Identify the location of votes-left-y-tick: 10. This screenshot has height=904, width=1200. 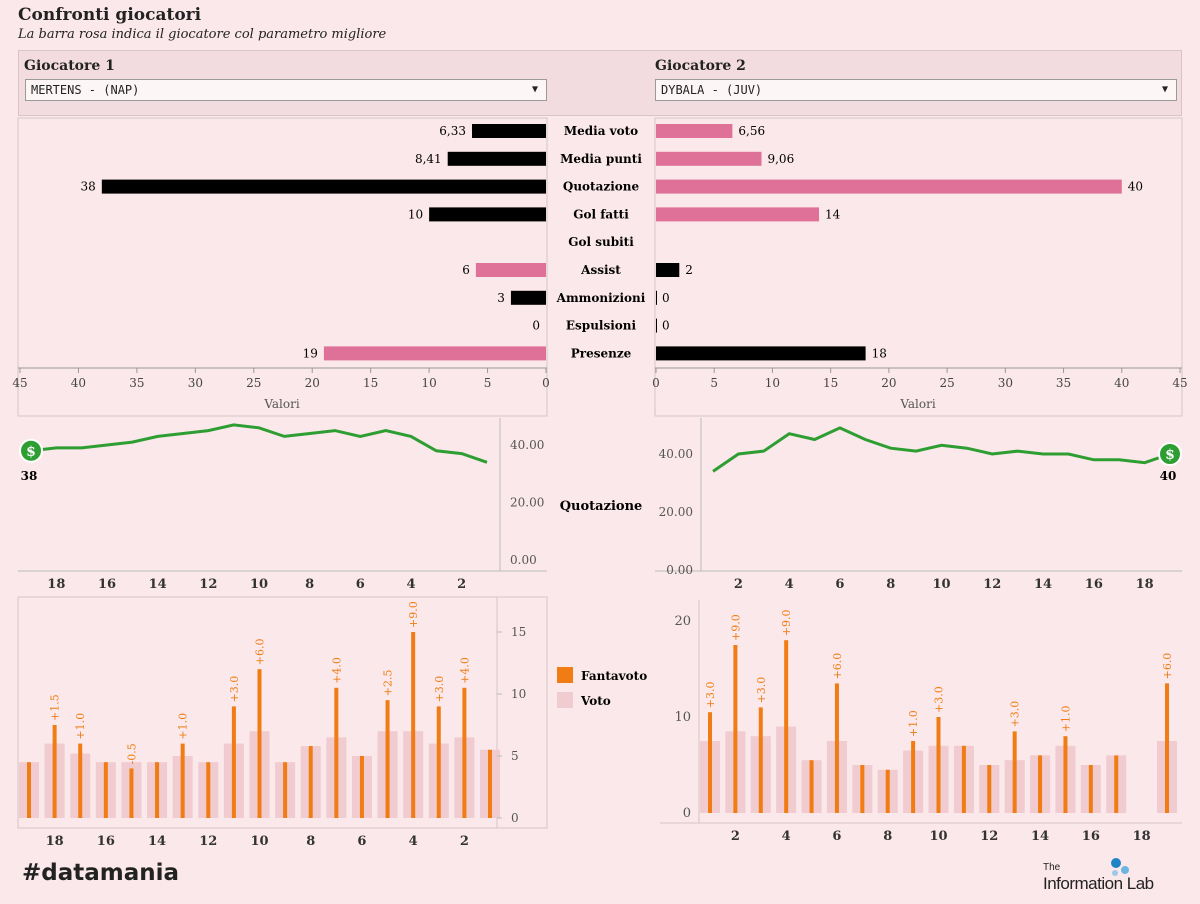
(518, 694).